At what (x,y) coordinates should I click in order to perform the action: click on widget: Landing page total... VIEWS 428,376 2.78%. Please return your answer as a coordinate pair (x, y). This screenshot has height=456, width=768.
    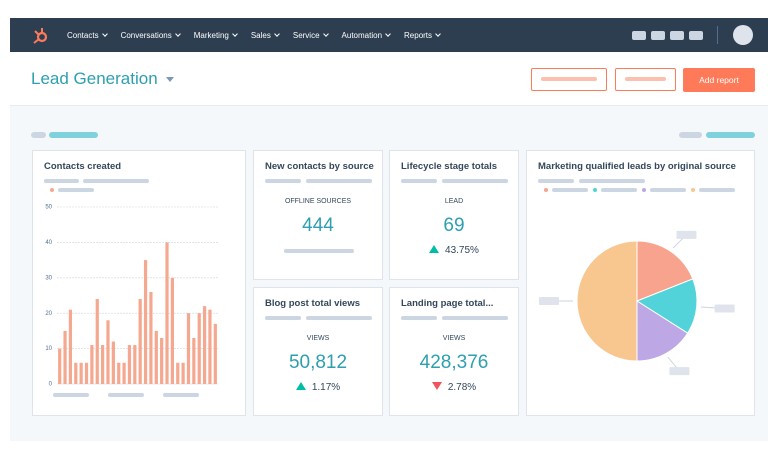
    Looking at the image, I should click on (454, 351).